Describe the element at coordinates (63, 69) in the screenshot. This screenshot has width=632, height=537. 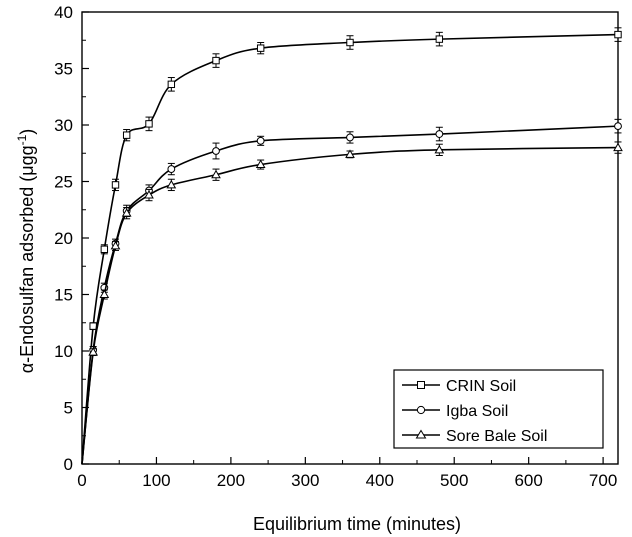
I see `y-tick-label: 35` at that location.